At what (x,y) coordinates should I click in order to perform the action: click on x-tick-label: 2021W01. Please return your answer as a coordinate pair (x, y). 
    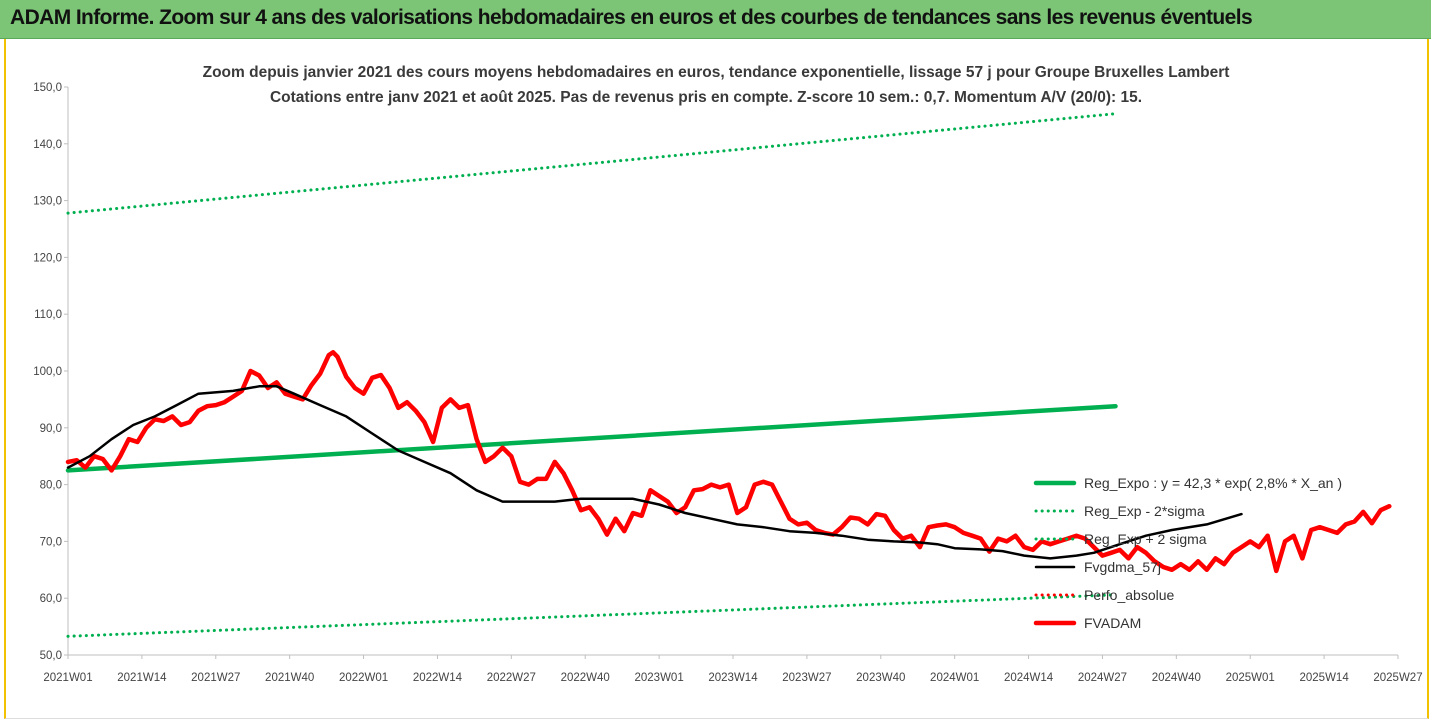
    Looking at the image, I should click on (67, 678).